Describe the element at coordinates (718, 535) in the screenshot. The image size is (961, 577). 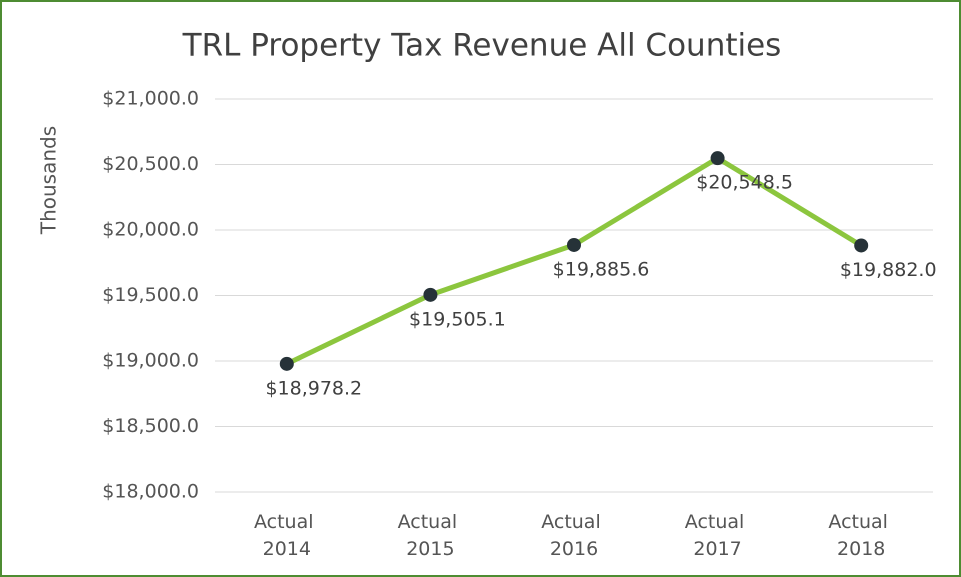
I see `x-tick-label: Actual 2017` at that location.